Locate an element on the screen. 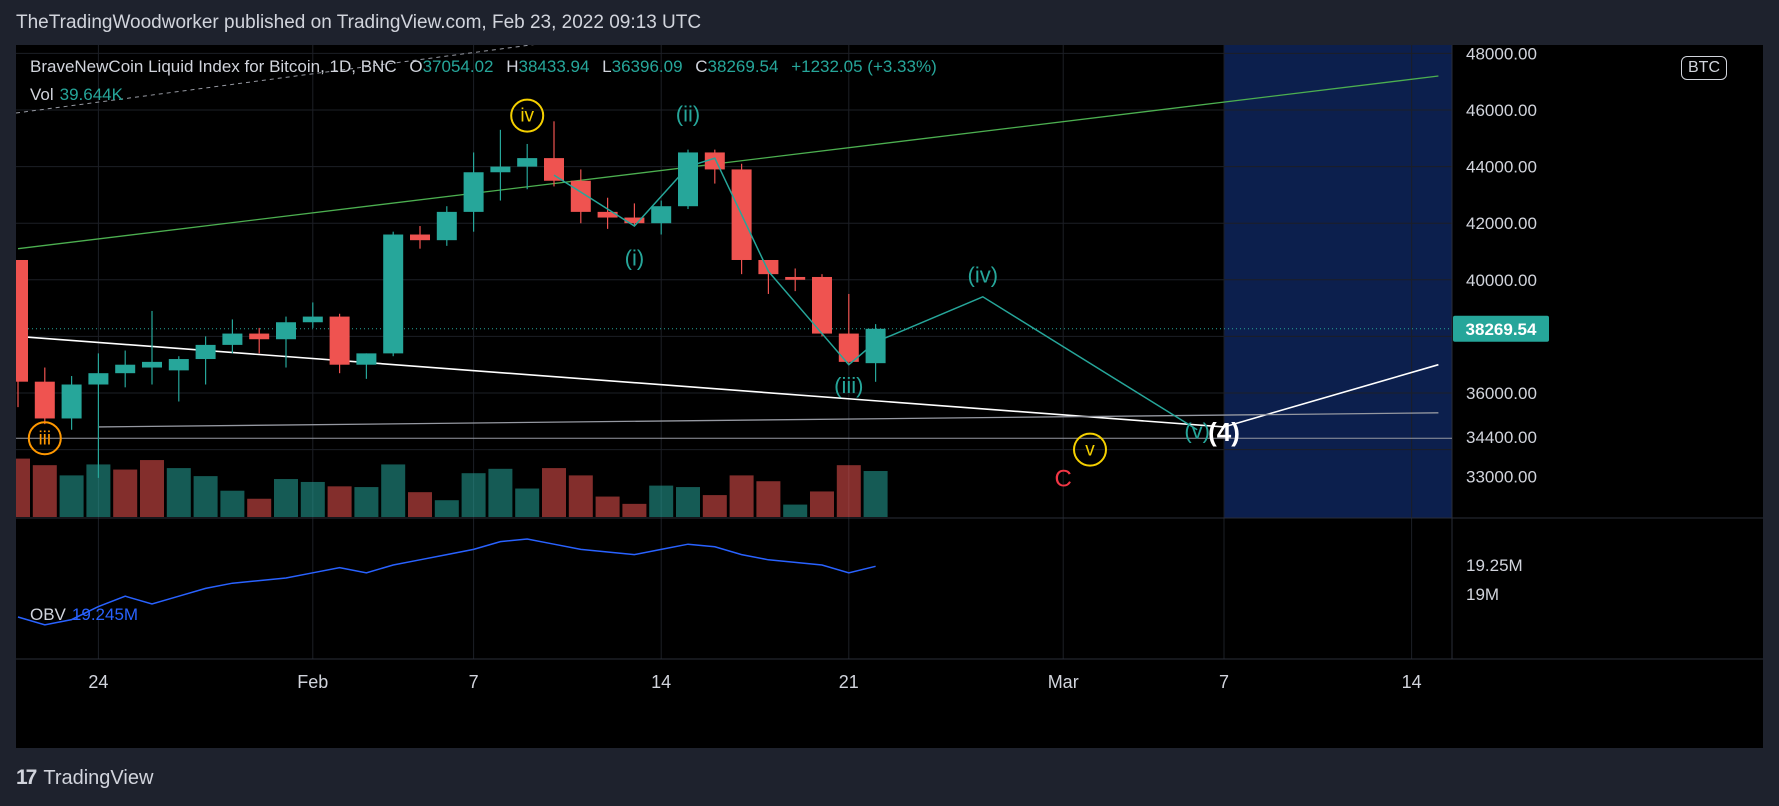  volume-label: Vol is located at coordinates (42, 94).